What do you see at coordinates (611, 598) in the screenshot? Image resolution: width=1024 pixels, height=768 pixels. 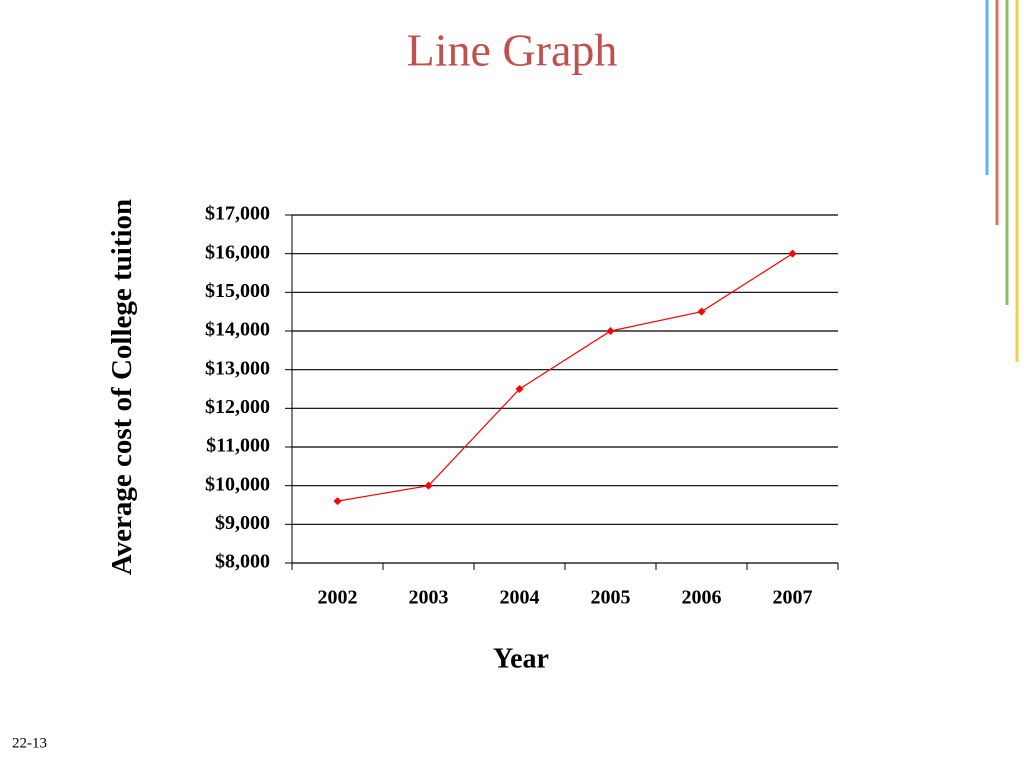 I see `x-tick-label: 2005` at bounding box center [611, 598].